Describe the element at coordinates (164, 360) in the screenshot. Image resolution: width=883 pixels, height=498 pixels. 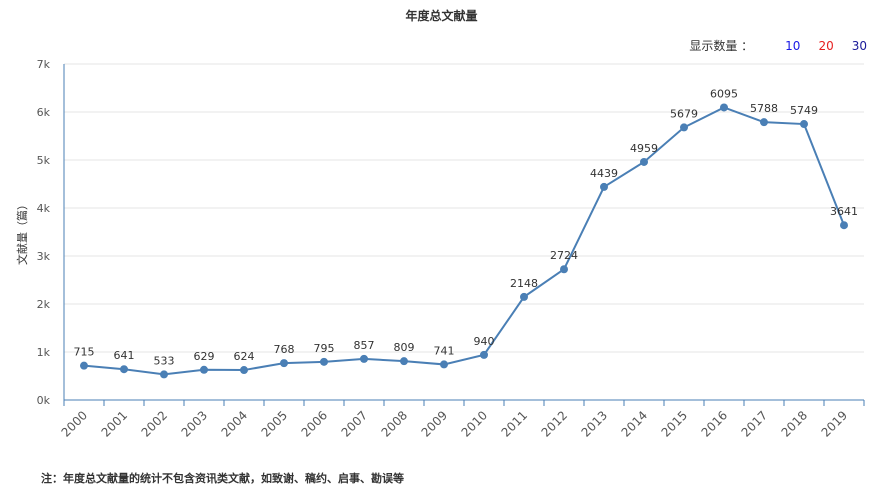
I see `data-label: 533` at that location.